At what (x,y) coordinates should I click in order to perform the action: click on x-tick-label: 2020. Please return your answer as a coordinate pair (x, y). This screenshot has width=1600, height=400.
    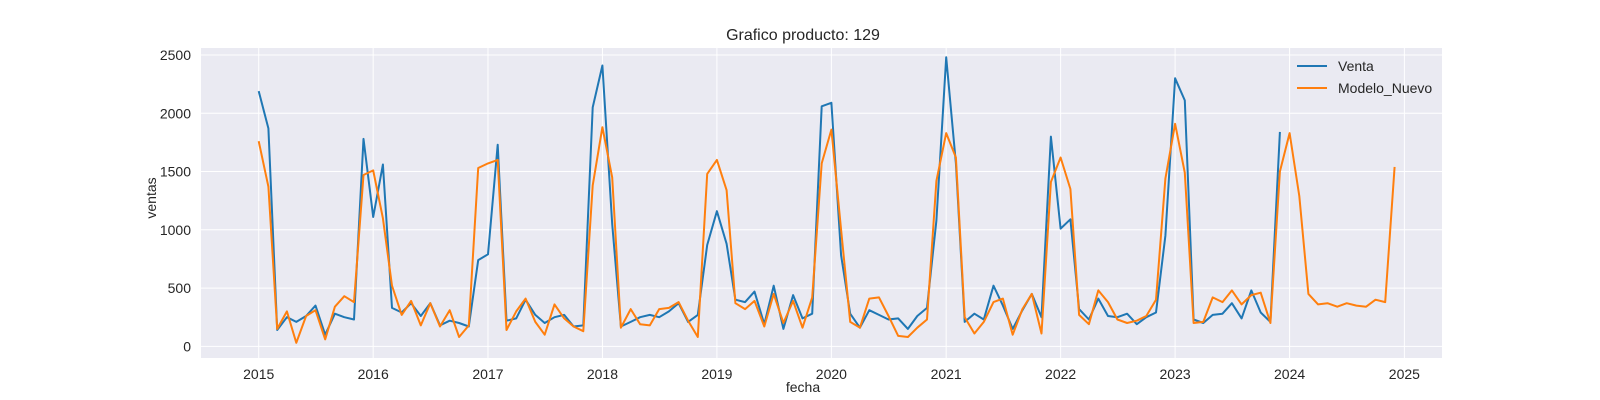
    Looking at the image, I should click on (831, 374).